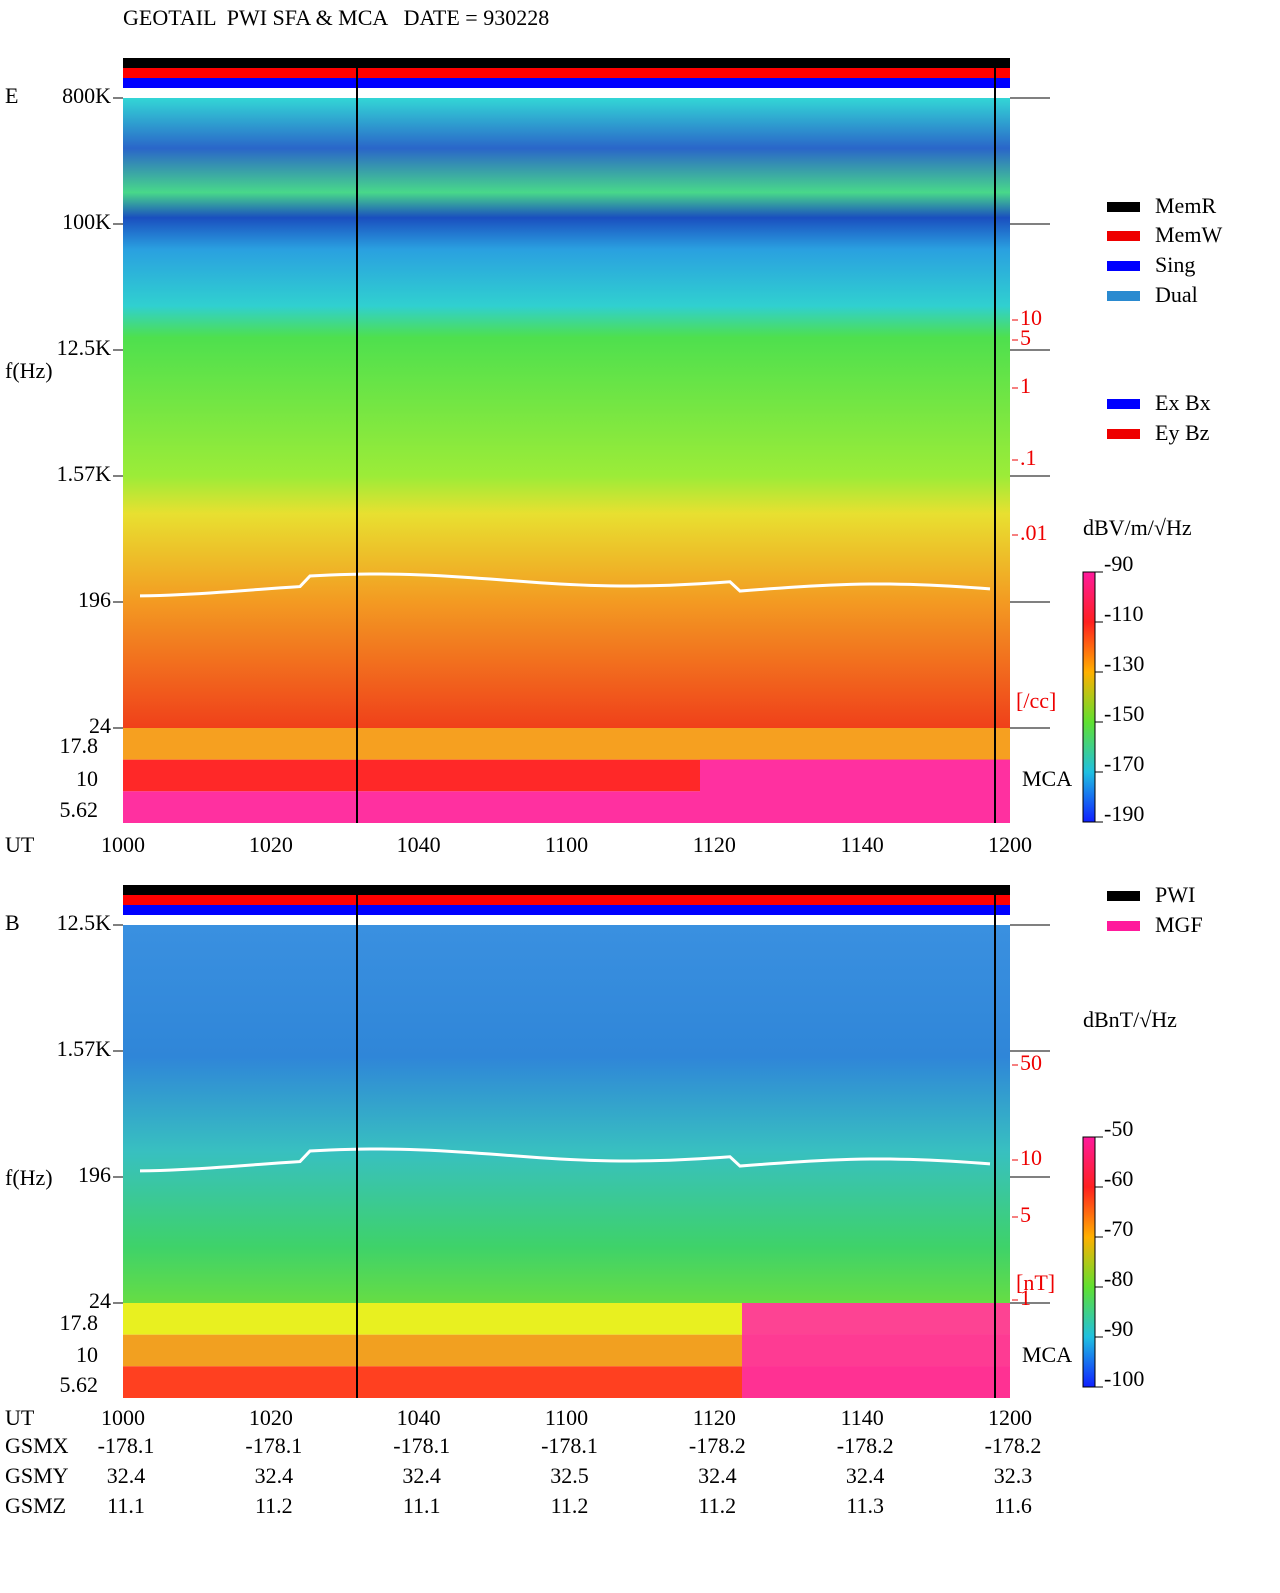 The width and height of the screenshot is (1280, 1593). I want to click on mca-tick-label: 10, so click(87, 1354).